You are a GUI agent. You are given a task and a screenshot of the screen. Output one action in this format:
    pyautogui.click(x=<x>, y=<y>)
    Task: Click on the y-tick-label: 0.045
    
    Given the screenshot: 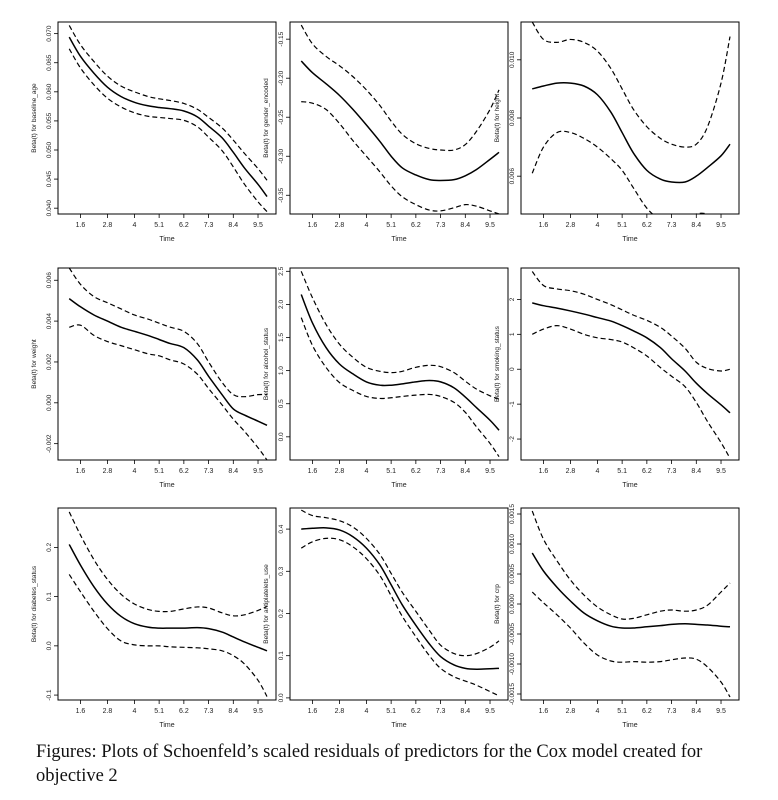 What is the action you would take?
    pyautogui.click(x=49, y=179)
    